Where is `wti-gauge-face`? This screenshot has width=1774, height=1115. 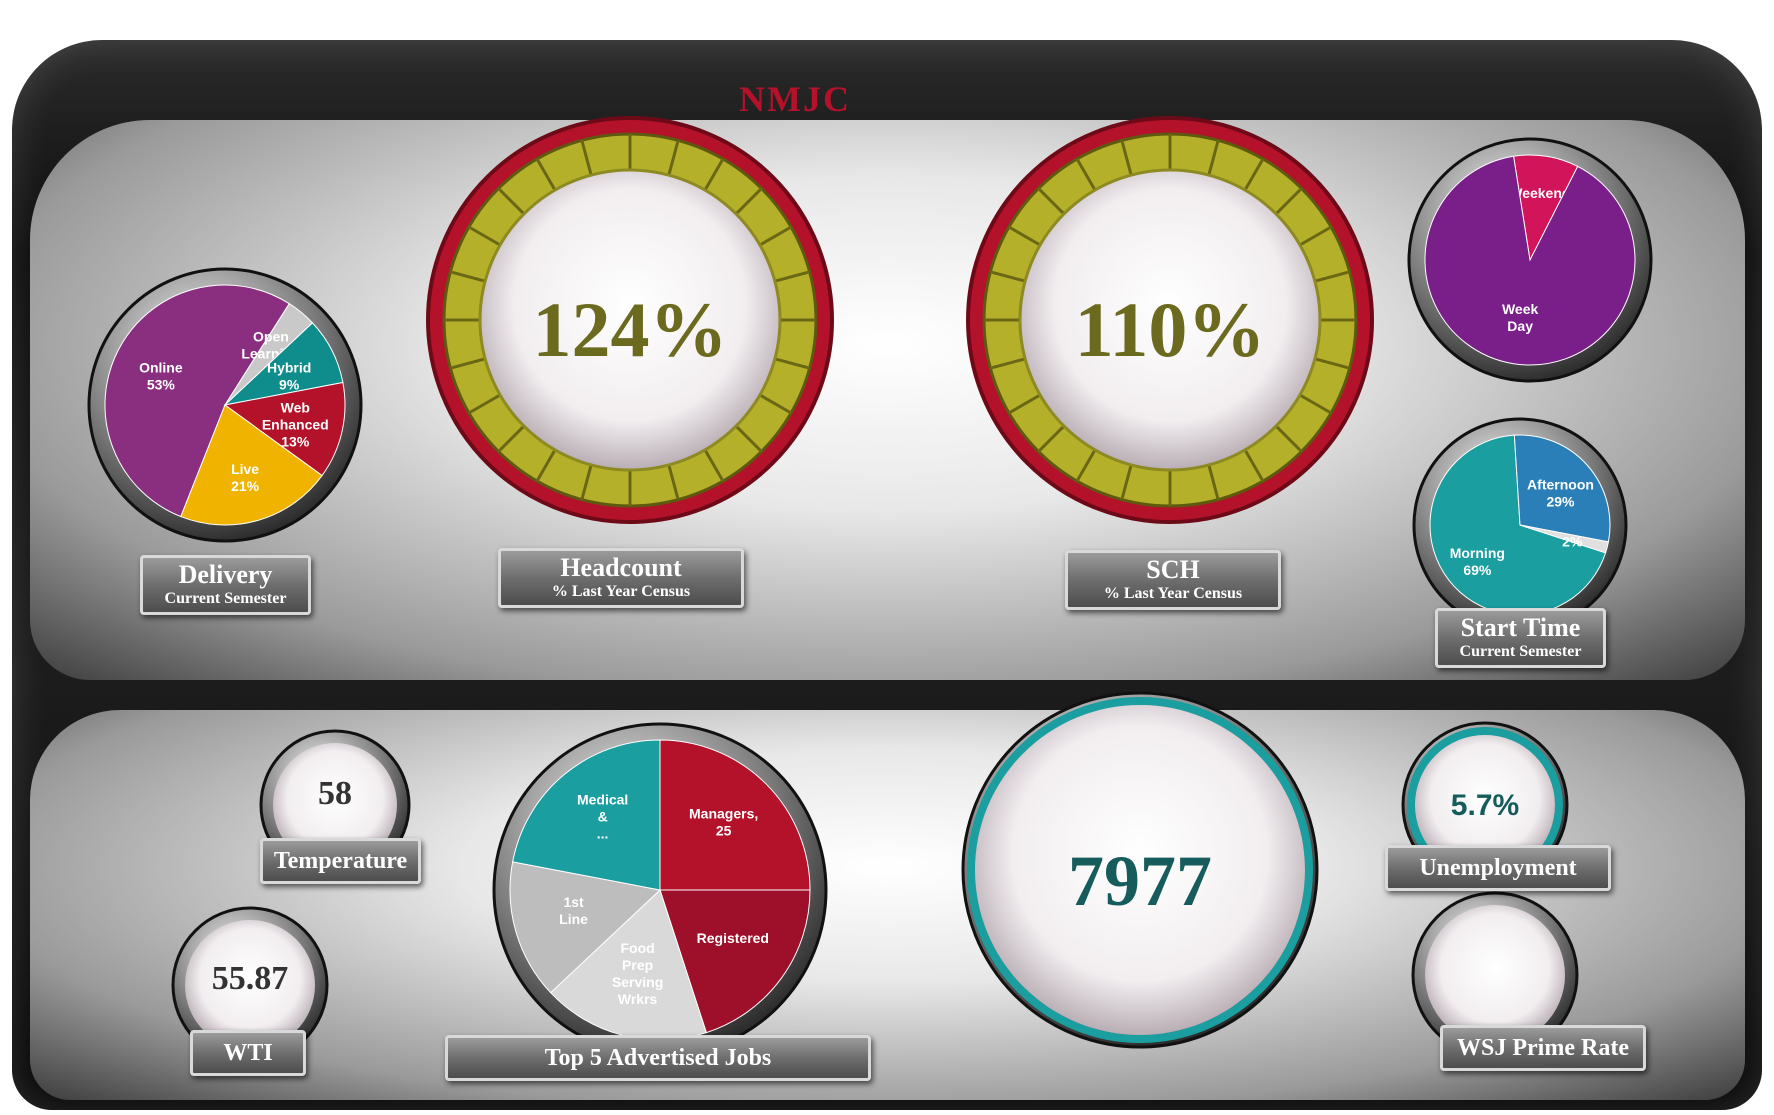
wti-gauge-face is located at coordinates (250, 985).